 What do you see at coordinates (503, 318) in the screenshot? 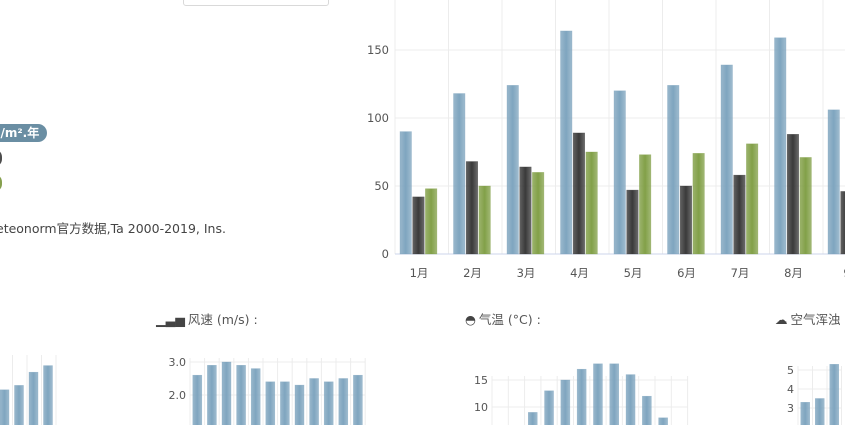
I see `temp-label: ◓气温 (°C) :` at bounding box center [503, 318].